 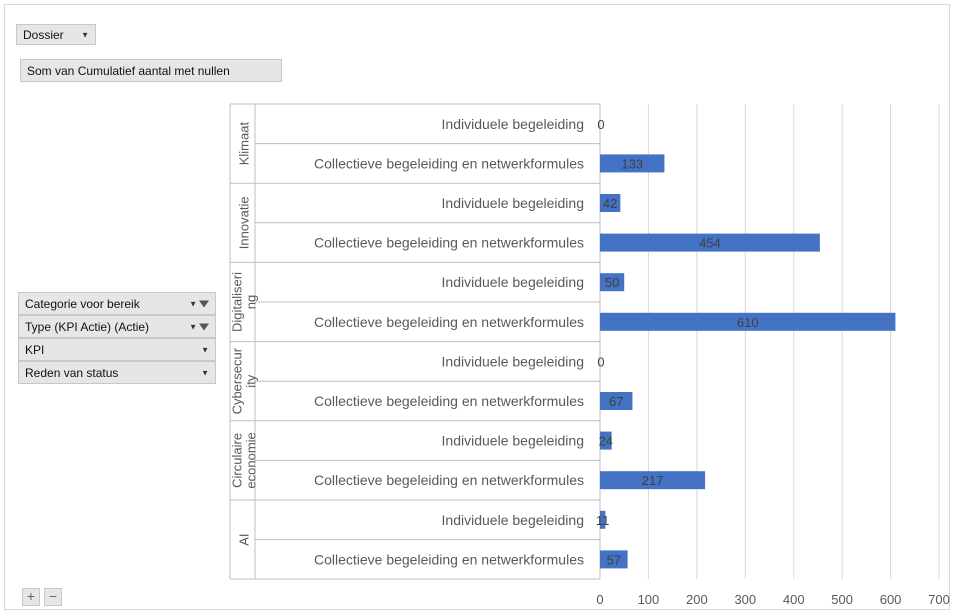 I want to click on group-label: Klimaat, so click(x=244, y=144).